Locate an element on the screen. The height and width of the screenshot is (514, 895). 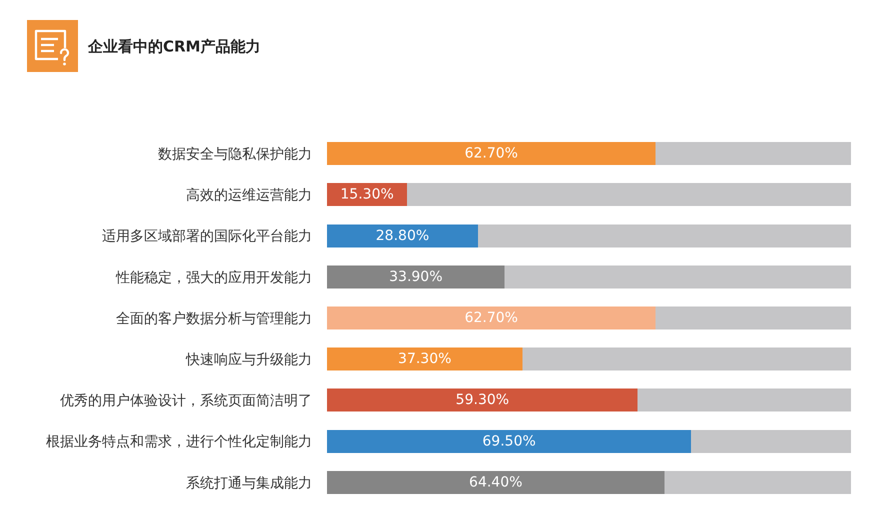
y-tick-label: 数据安全与隐私保护能力 is located at coordinates (235, 154).